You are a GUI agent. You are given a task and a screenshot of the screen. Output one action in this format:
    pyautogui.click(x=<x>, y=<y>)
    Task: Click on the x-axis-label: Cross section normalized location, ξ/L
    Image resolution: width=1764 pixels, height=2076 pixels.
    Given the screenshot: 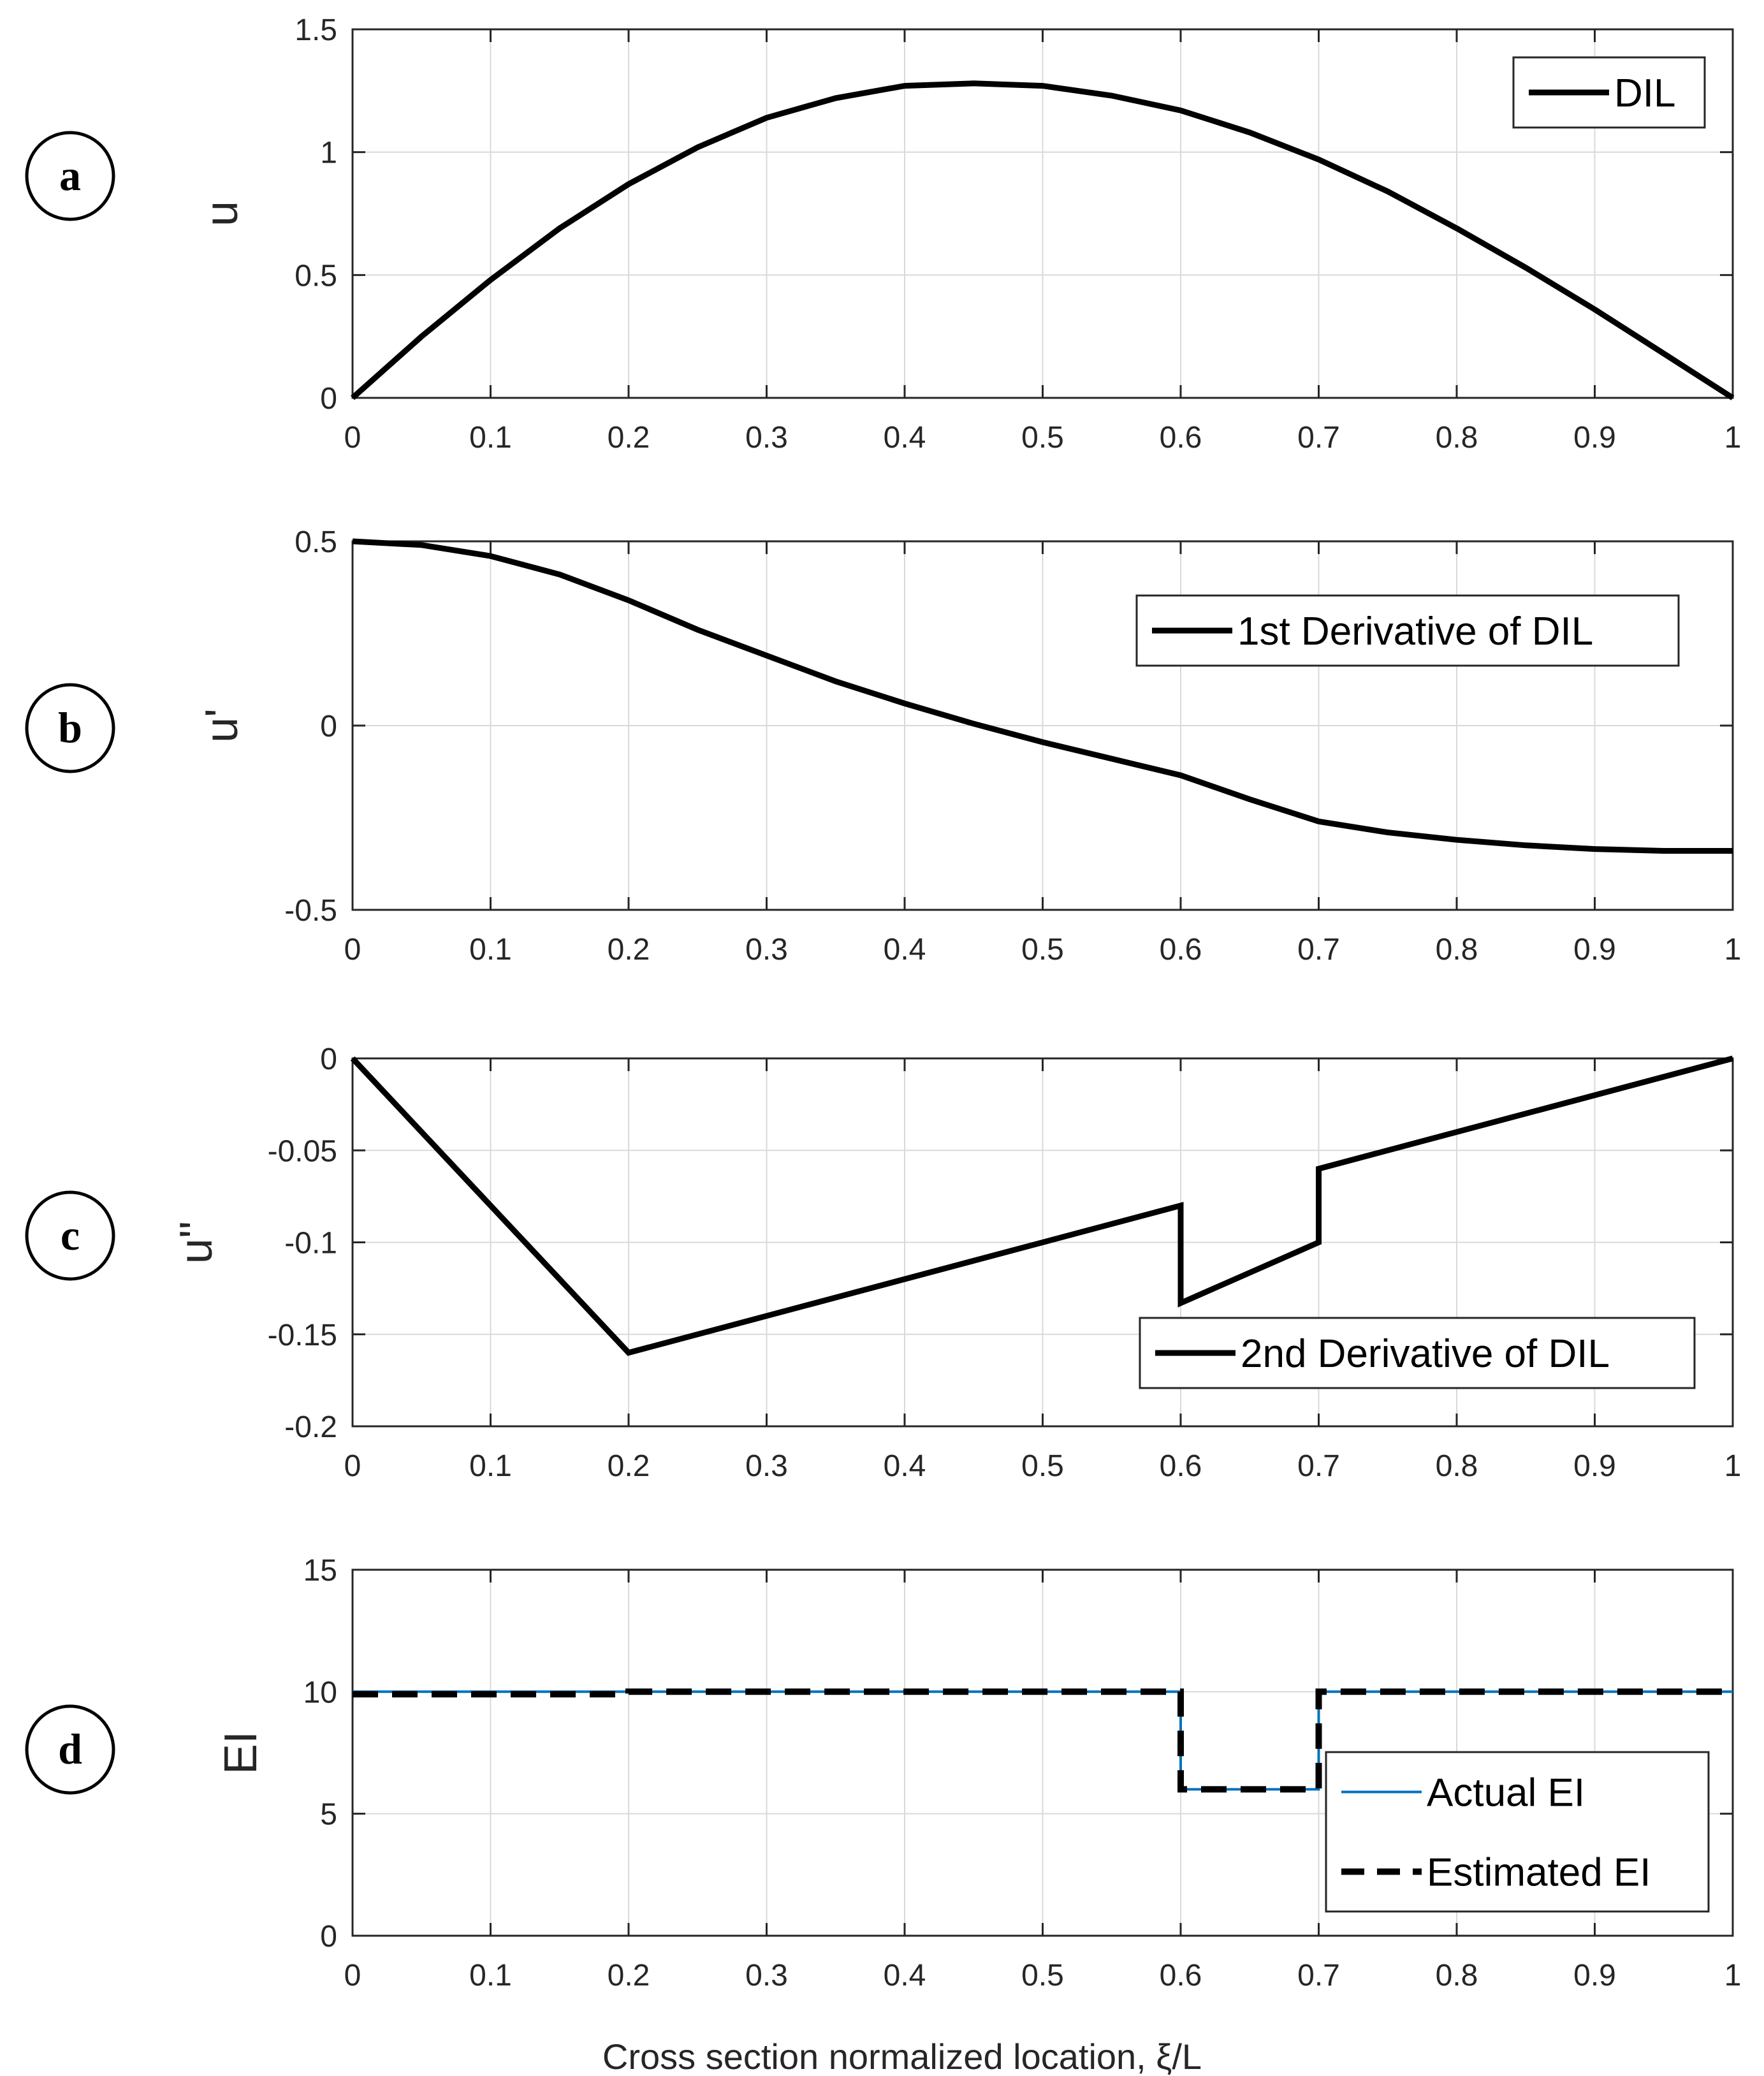 What is the action you would take?
    pyautogui.click(x=902, y=2056)
    